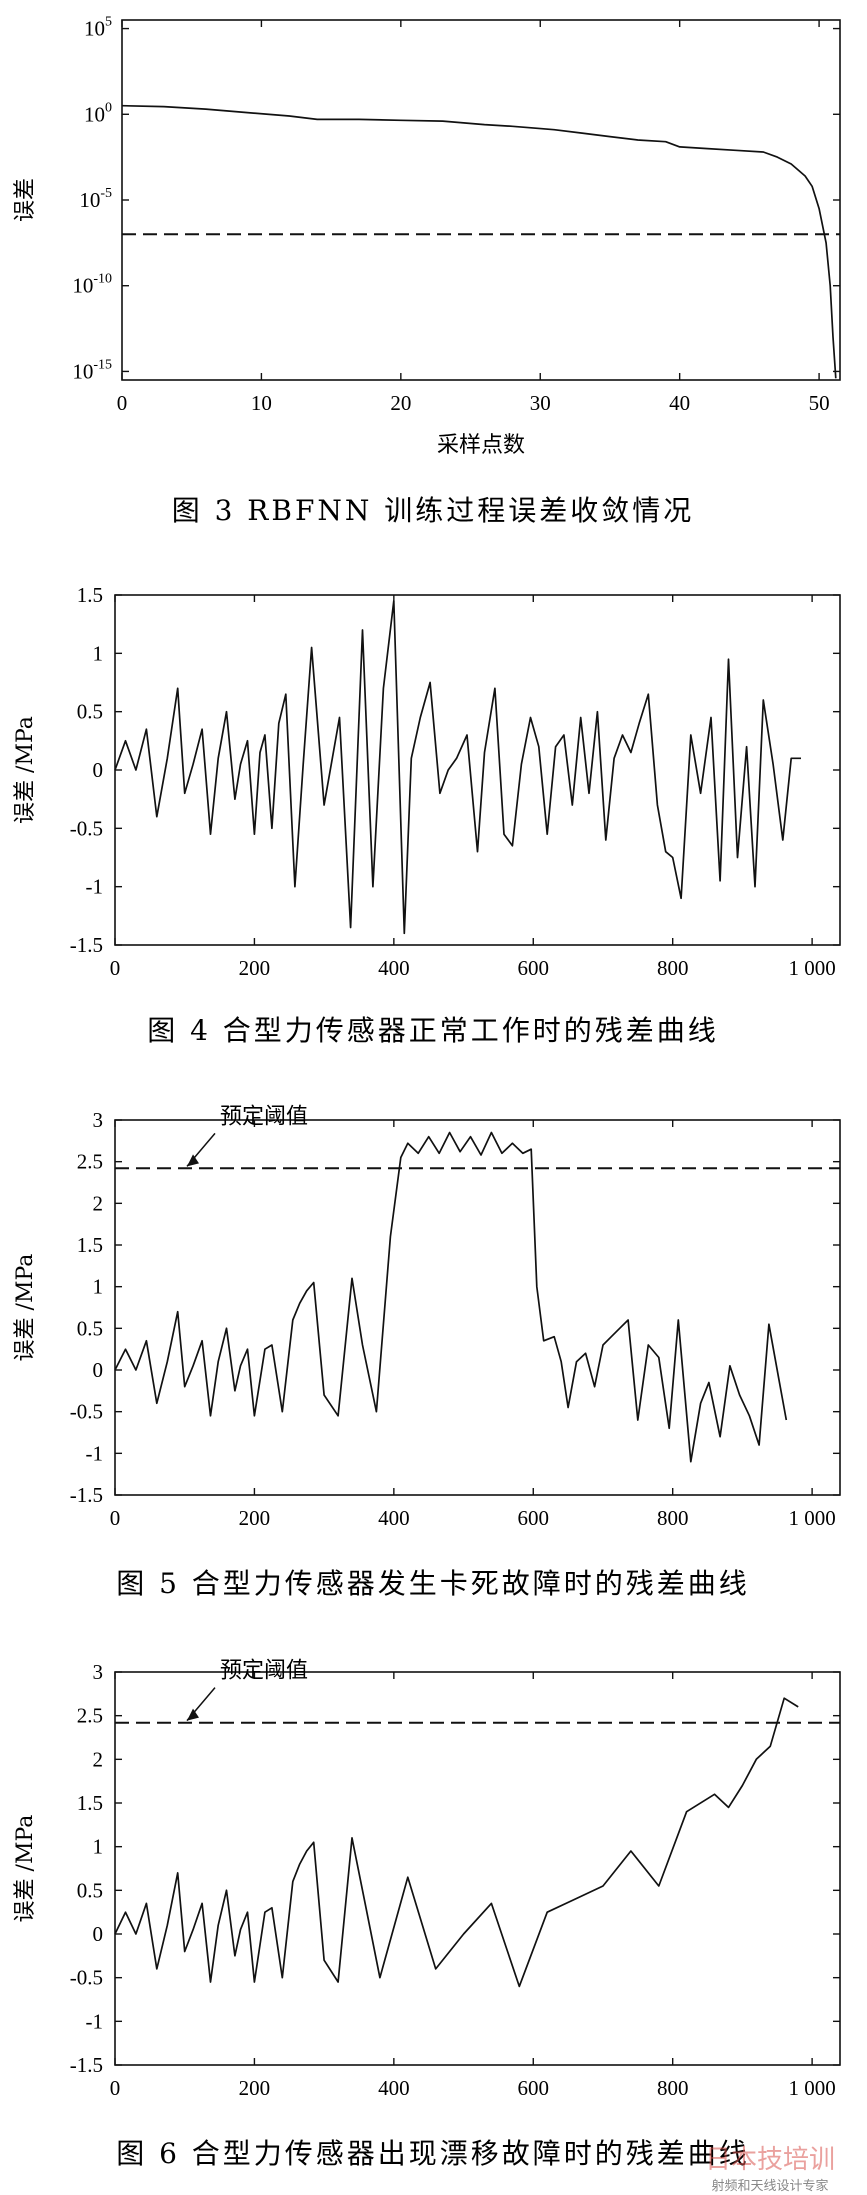 The width and height of the screenshot is (867, 2195). Describe the element at coordinates (108, 107) in the screenshot. I see `y-tick-exp: 0` at that location.